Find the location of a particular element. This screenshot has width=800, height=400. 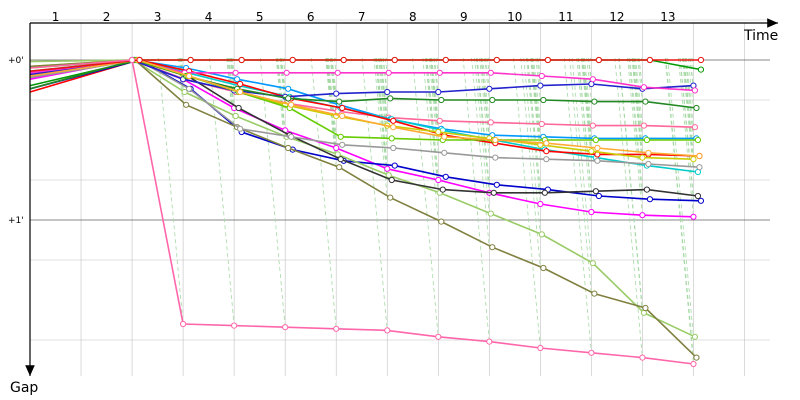

x-tick-label: 2 is located at coordinates (107, 17).